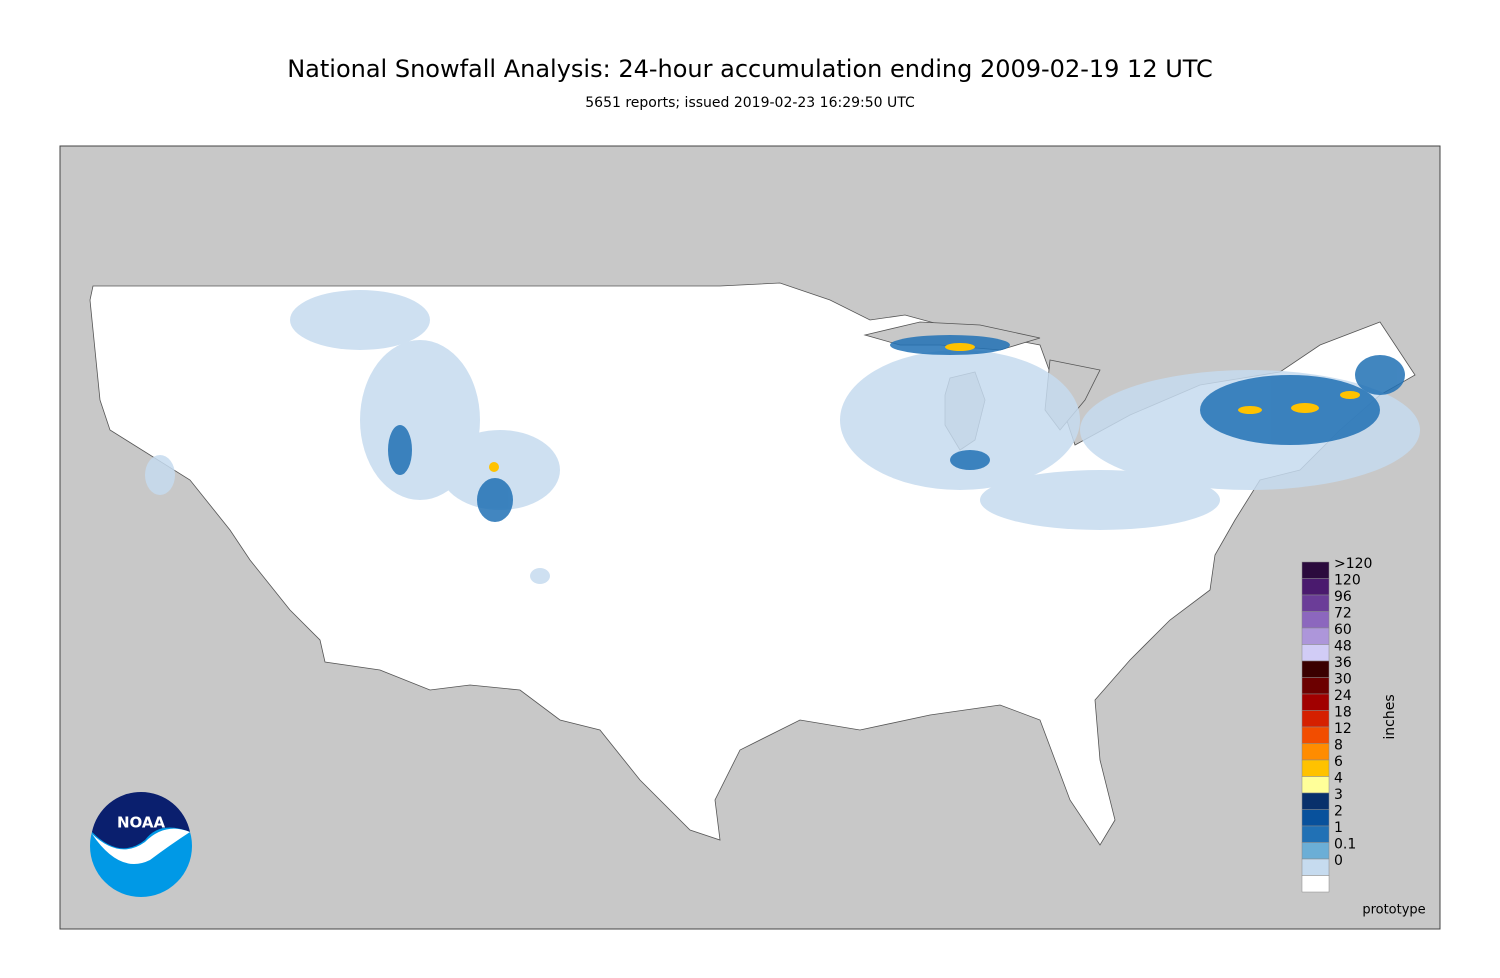 The image size is (1500, 978). I want to click on legend-label: 120, so click(1347, 581).